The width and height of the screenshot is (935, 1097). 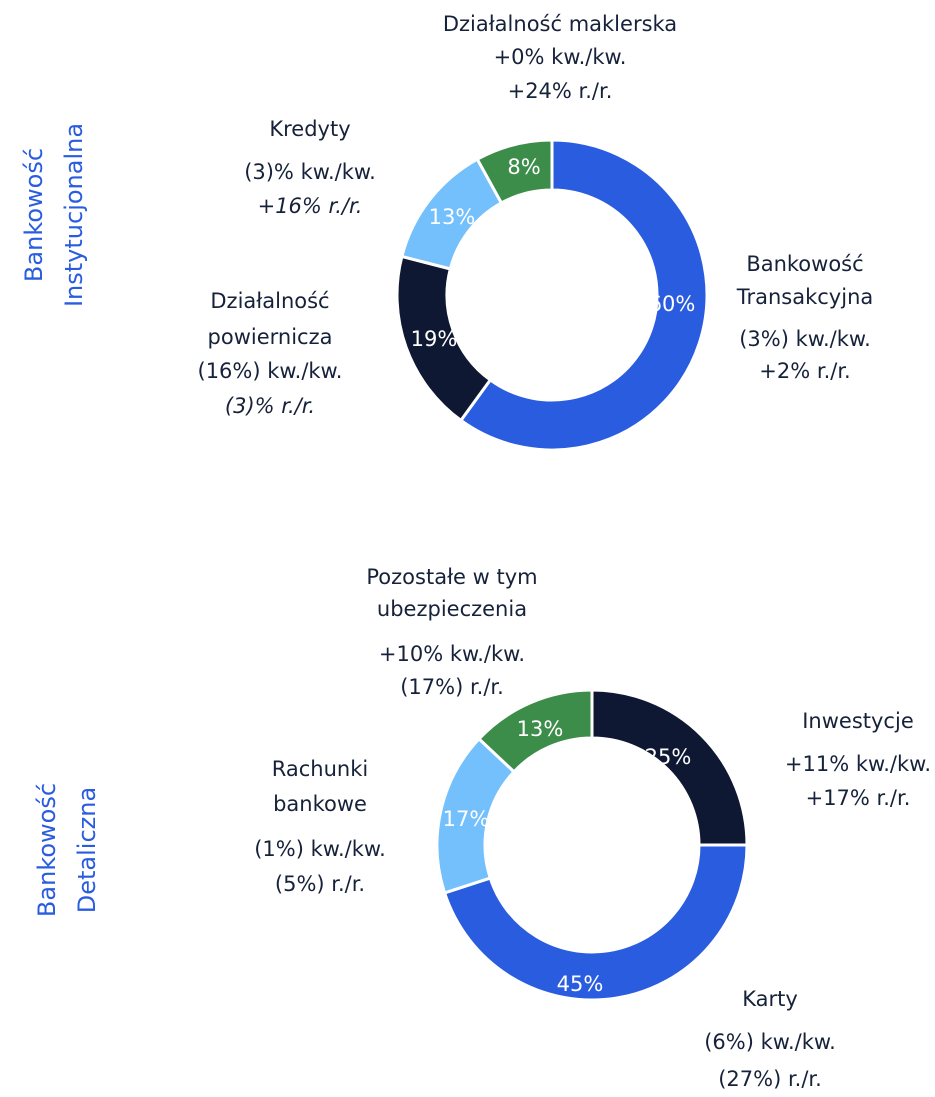 I want to click on segment-name: Działalność, so click(x=269, y=301).